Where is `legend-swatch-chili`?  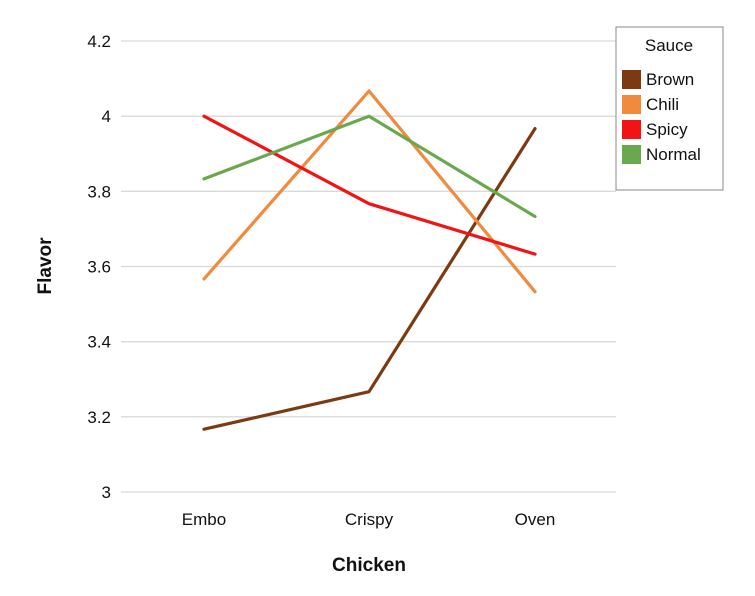 legend-swatch-chili is located at coordinates (631, 104).